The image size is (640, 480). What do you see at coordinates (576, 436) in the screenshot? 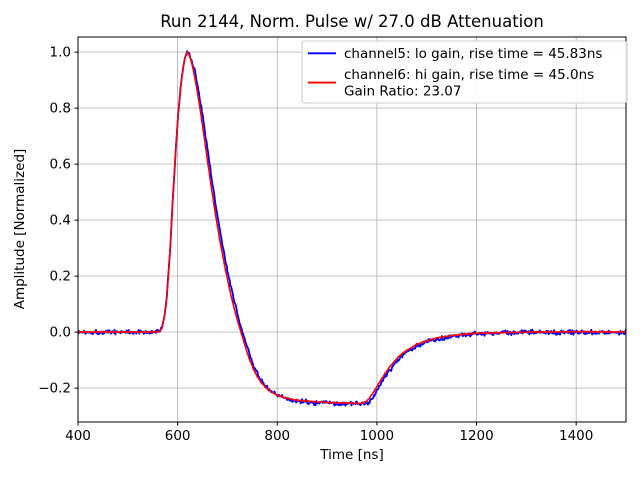
I see `x-tick-label: 1400` at bounding box center [576, 436].